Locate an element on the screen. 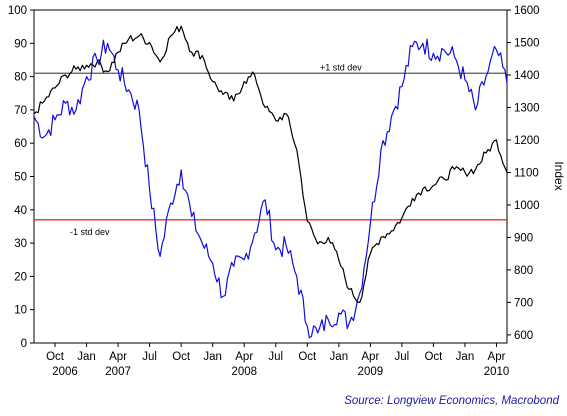  left-axis: 0 10 20 30 40 50 60 70 80 90 100 is located at coordinates (21, 177).